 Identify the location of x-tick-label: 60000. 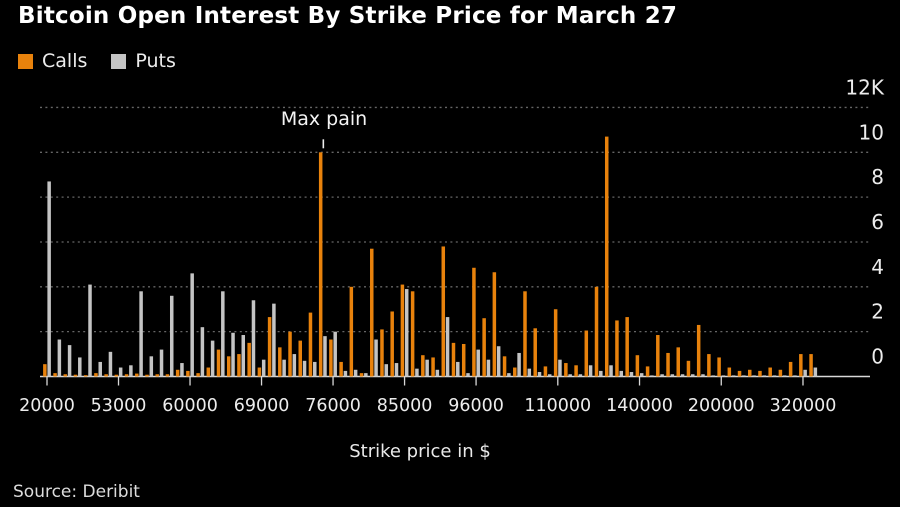
(190, 406).